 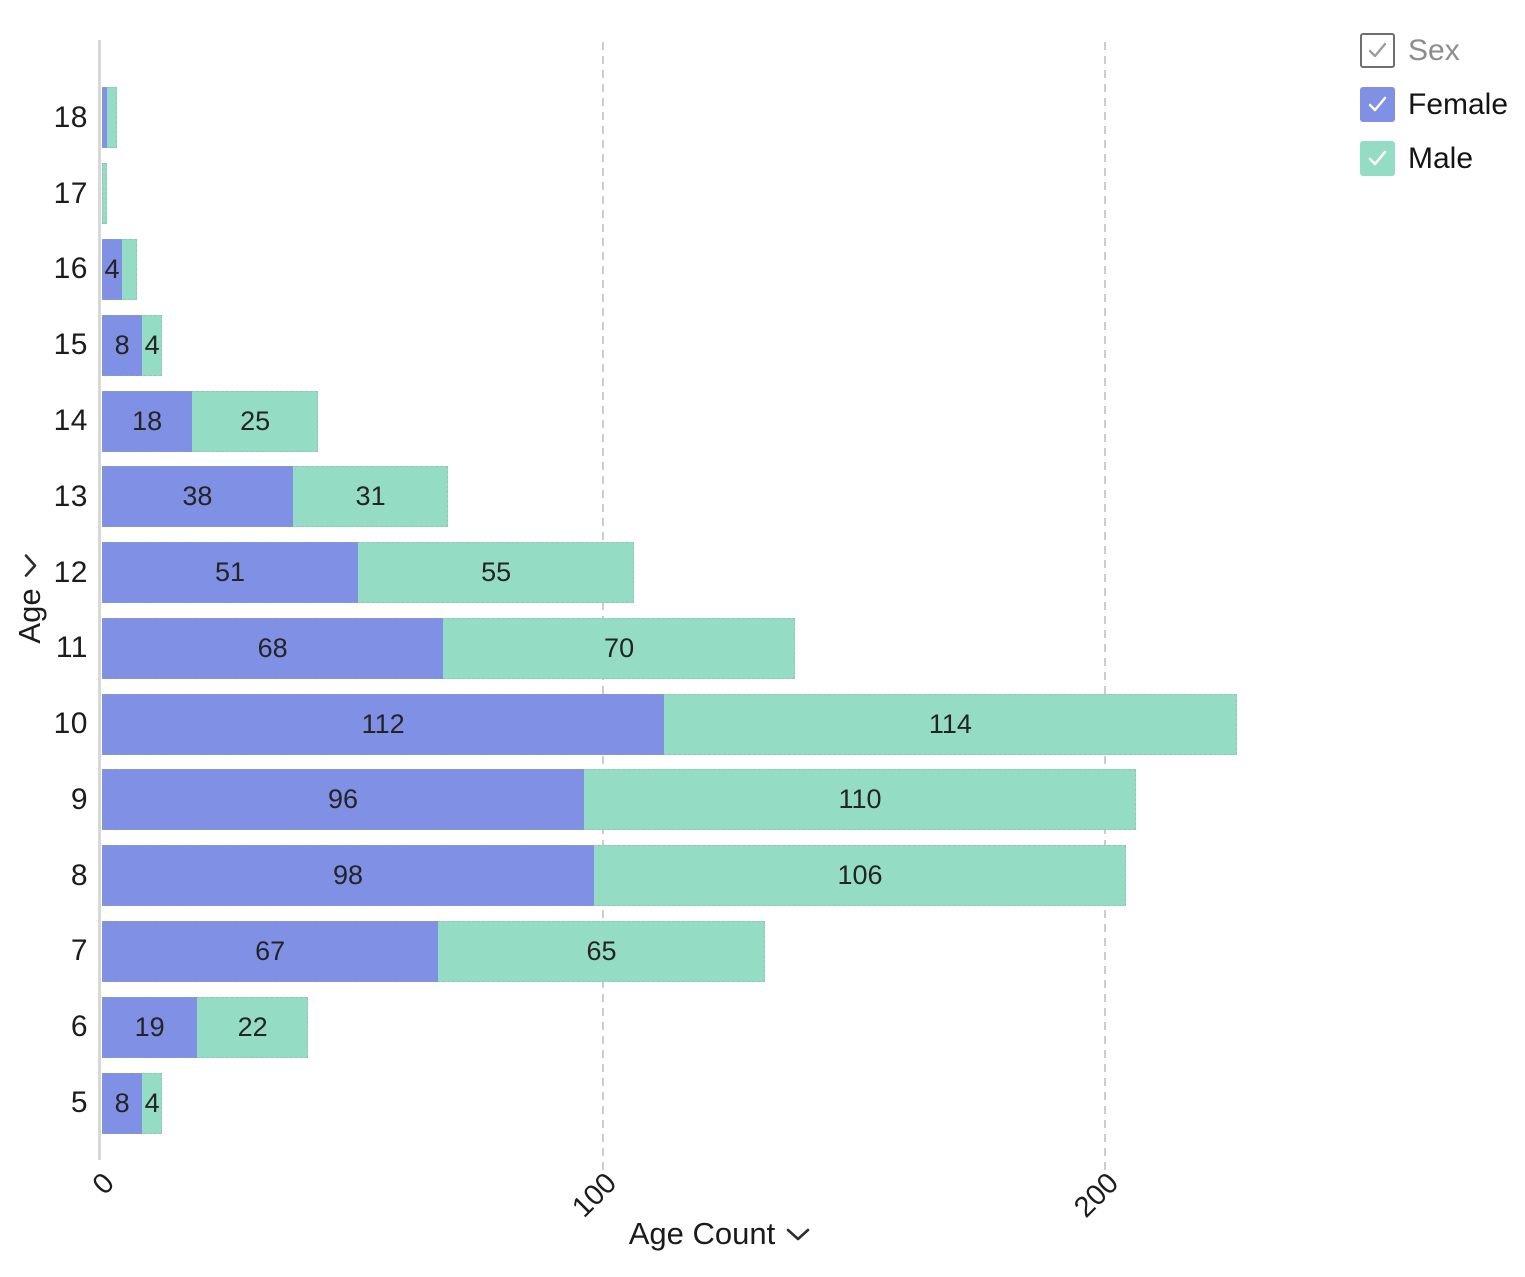 I want to click on bar-value-label: 25, so click(x=255, y=420).